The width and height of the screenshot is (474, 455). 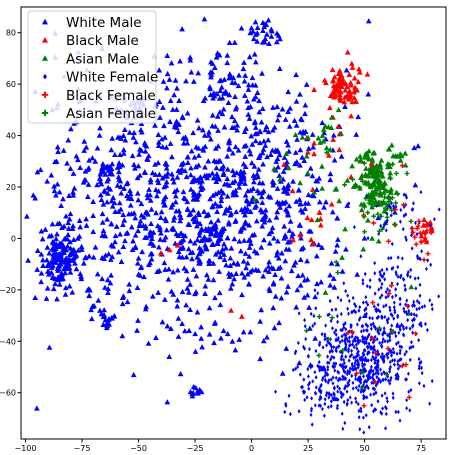 I want to click on legend-label: Black Female, so click(x=111, y=96).